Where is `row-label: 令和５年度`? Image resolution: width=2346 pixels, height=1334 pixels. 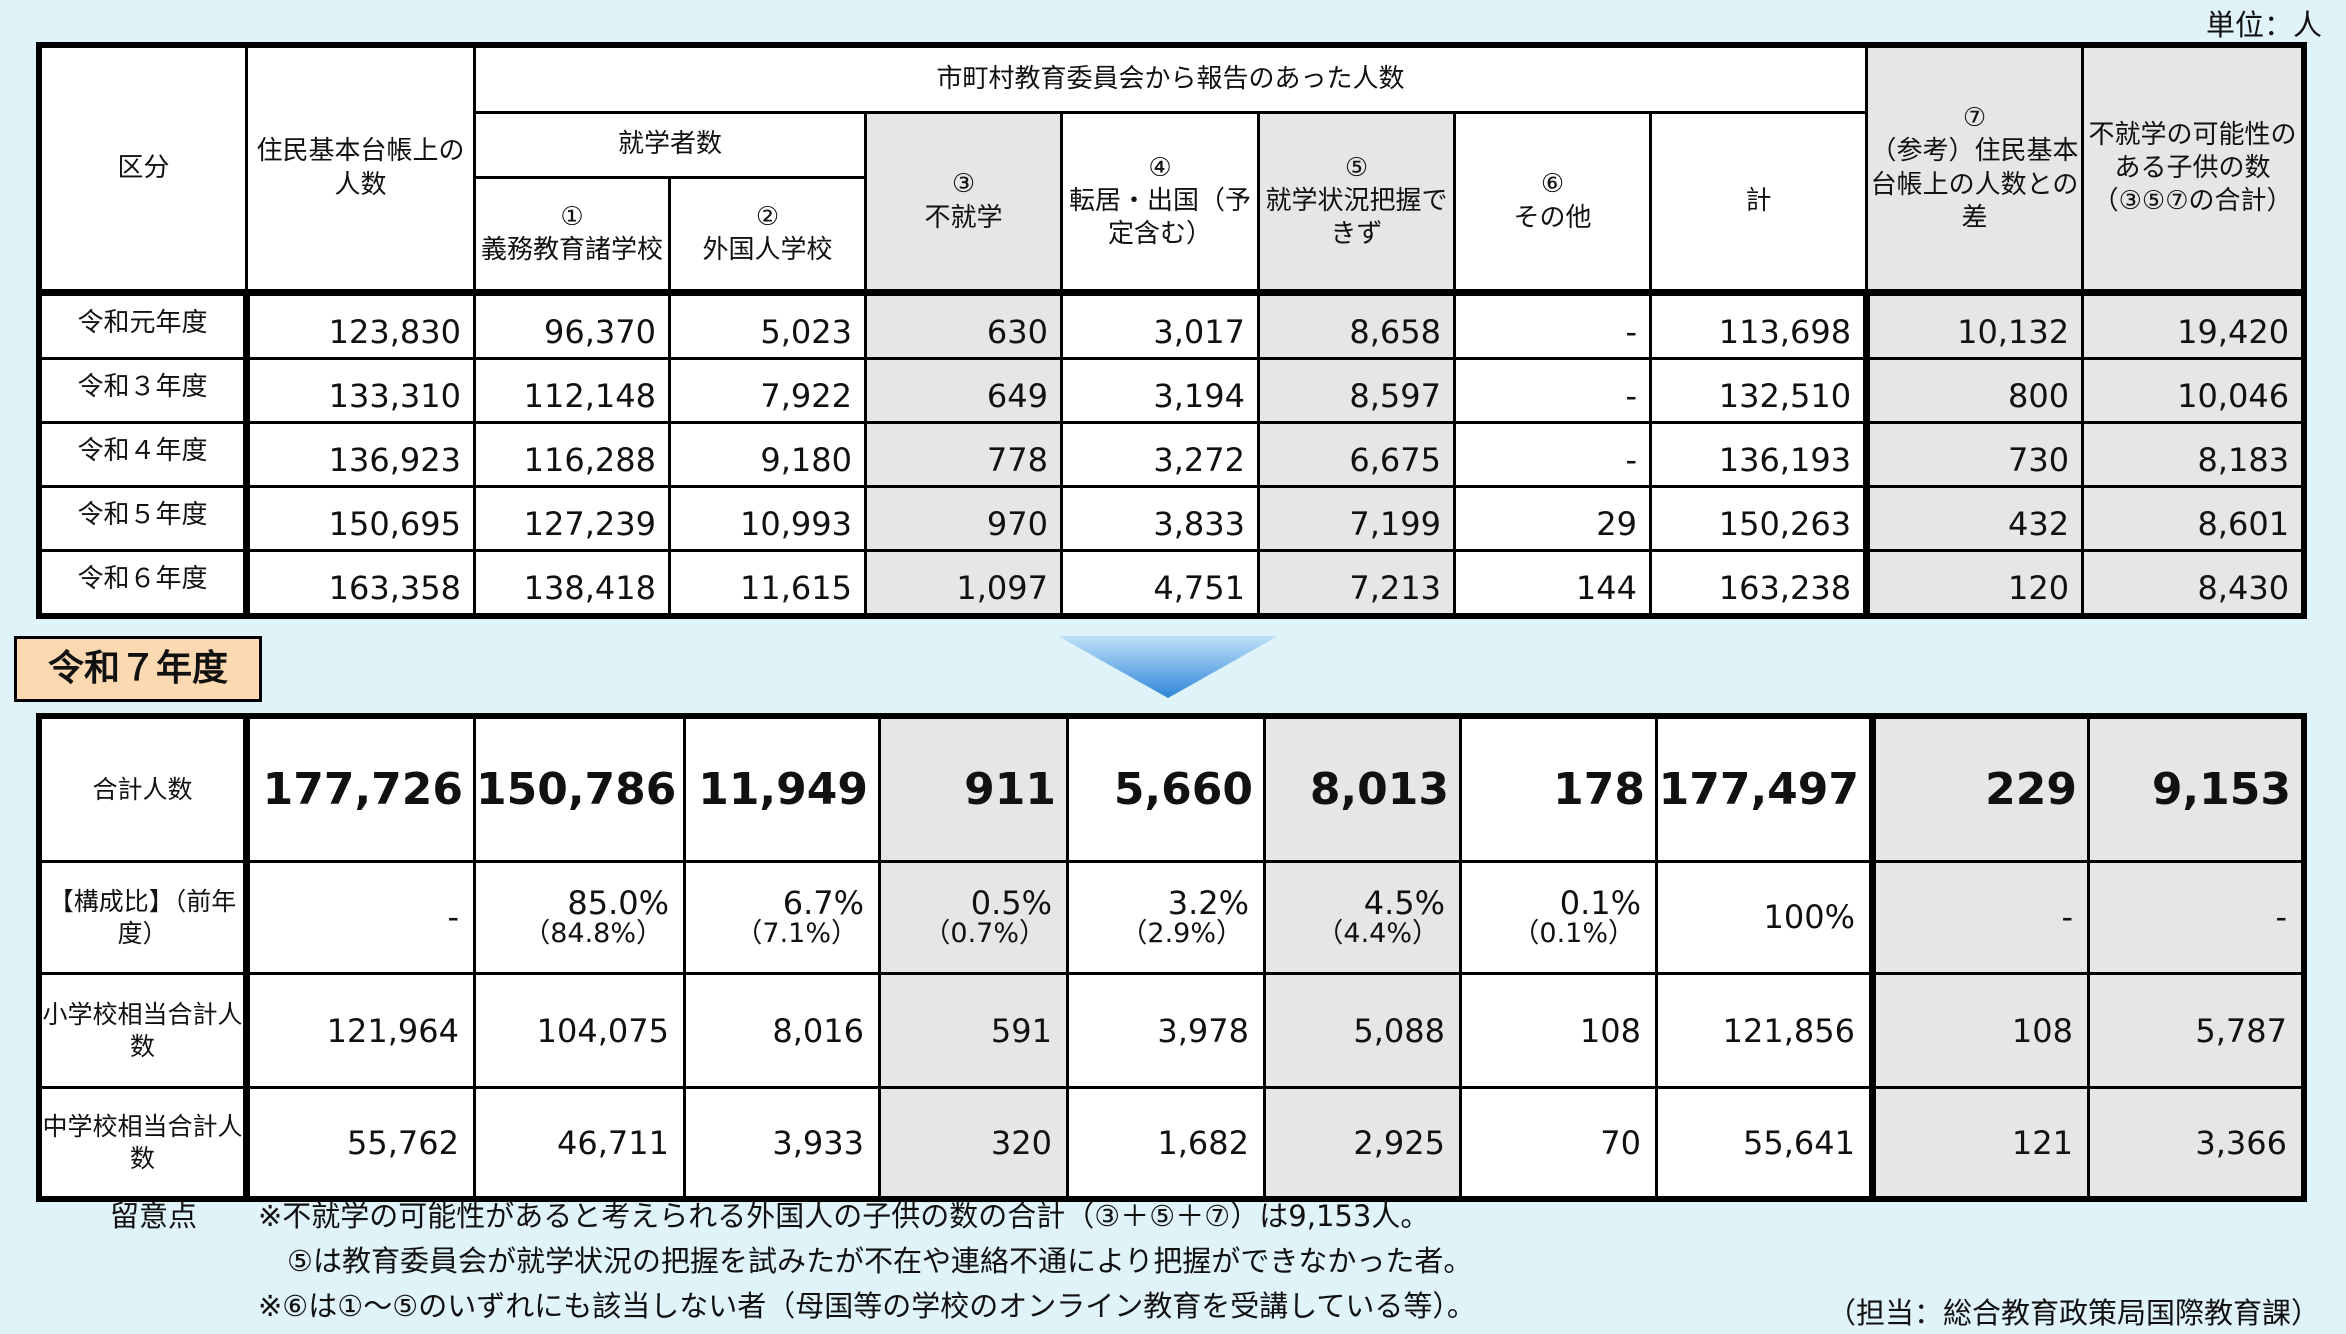
row-label: 令和５年度 is located at coordinates (144, 518).